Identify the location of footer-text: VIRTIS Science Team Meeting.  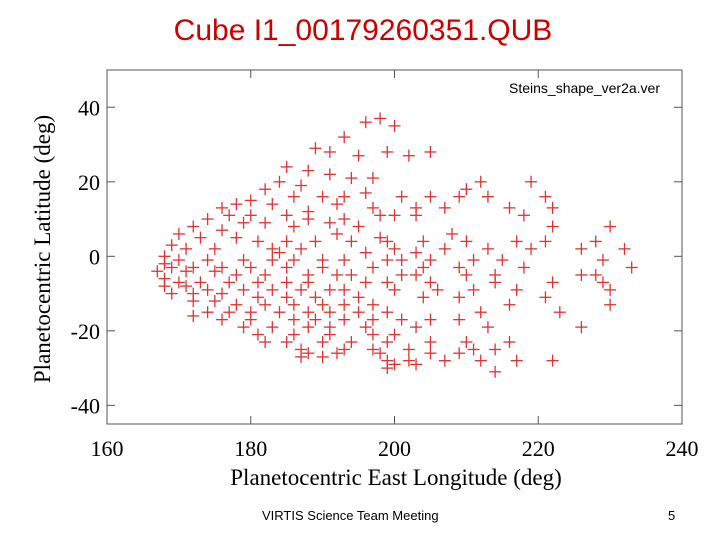
(350, 515).